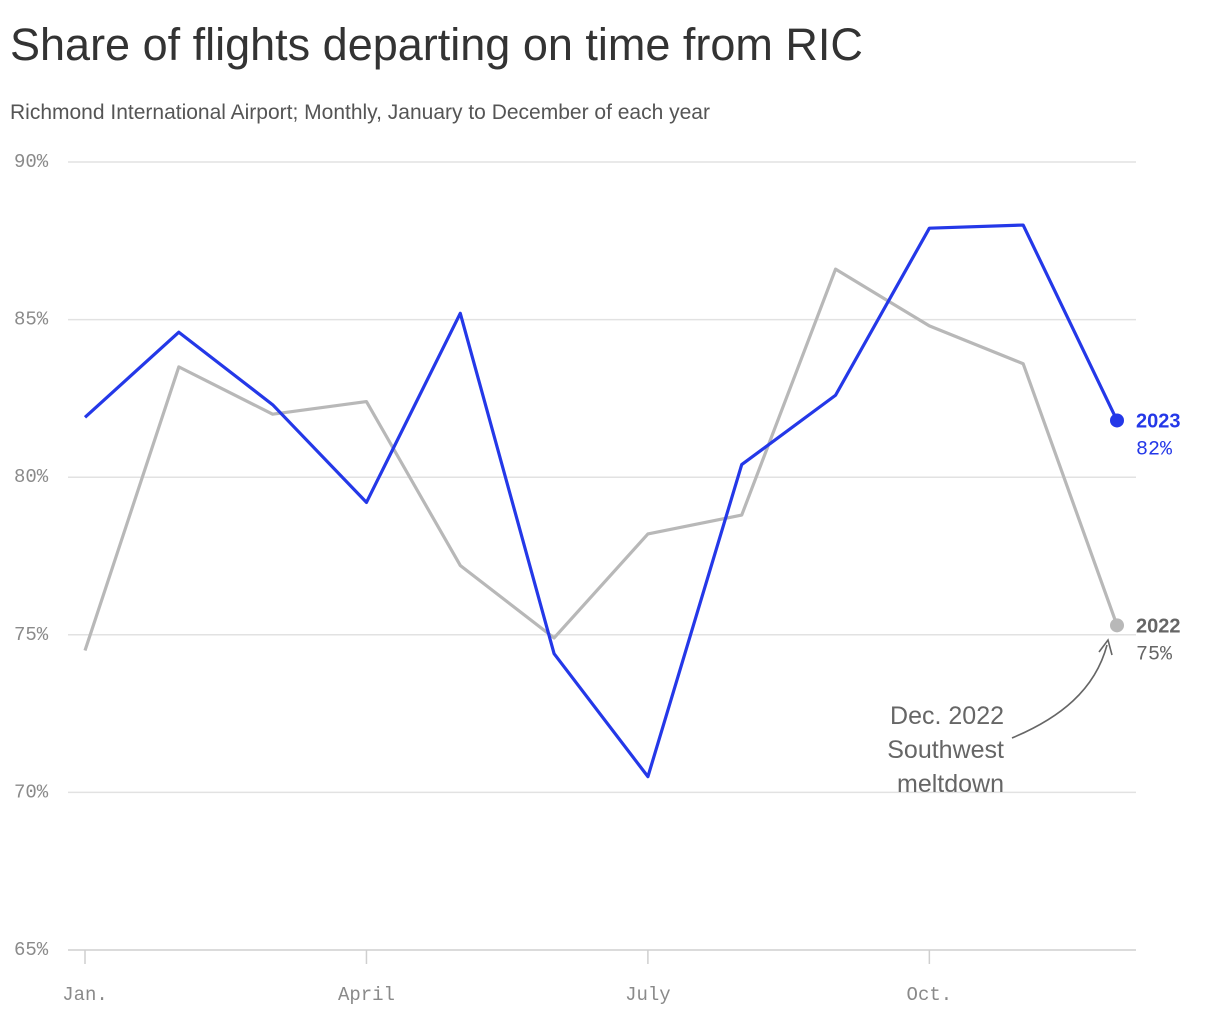  I want to click on annotation-text: Southwest, so click(945, 750).